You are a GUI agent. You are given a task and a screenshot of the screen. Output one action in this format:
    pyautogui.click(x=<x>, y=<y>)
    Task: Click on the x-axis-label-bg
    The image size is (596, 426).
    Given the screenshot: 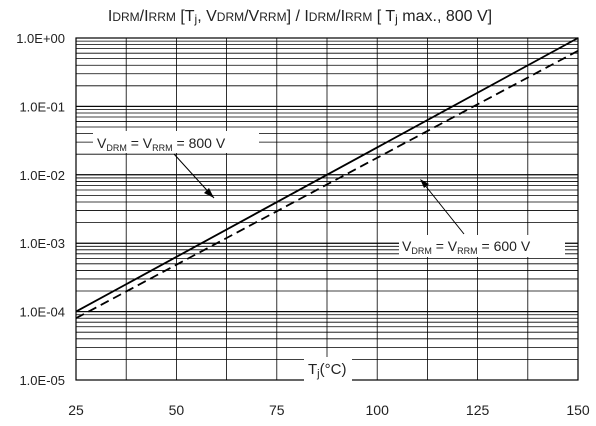 What is the action you would take?
    pyautogui.click(x=328, y=369)
    